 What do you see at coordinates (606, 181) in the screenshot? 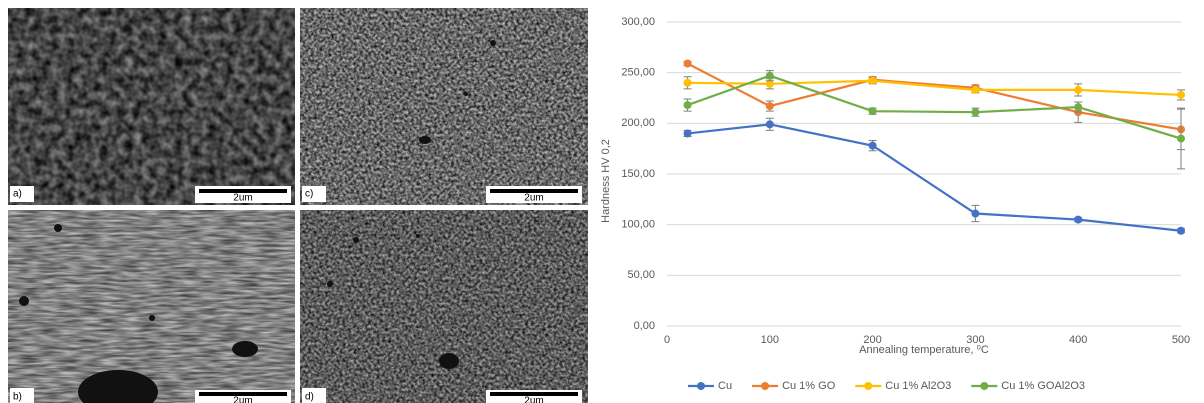
I see `y-axis-label: Hardness HV 0,2` at bounding box center [606, 181].